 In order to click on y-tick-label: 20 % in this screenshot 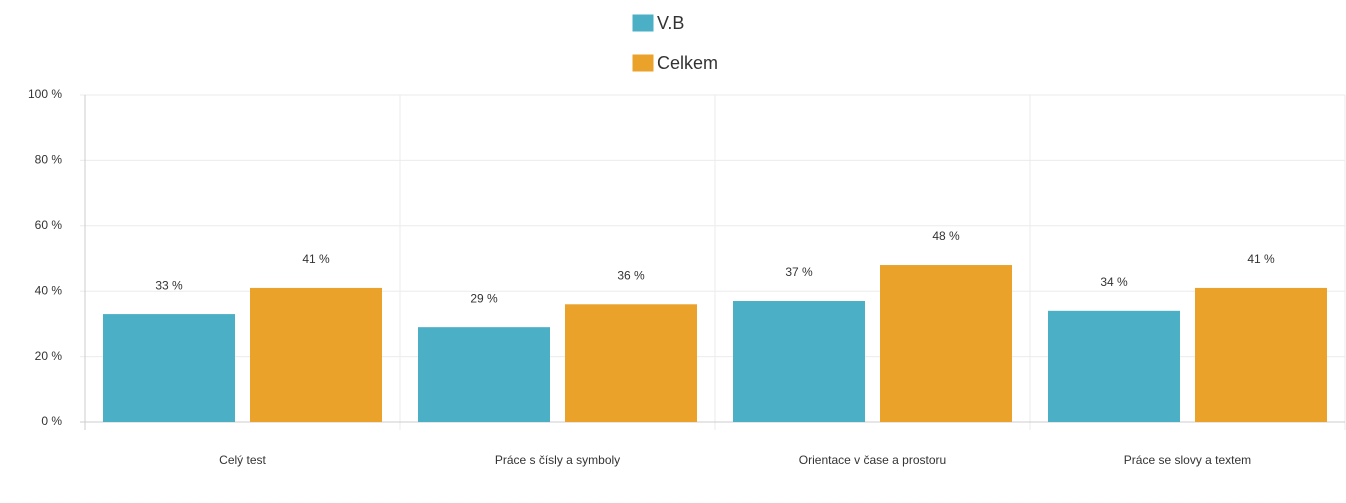, I will do `click(49, 356)`.